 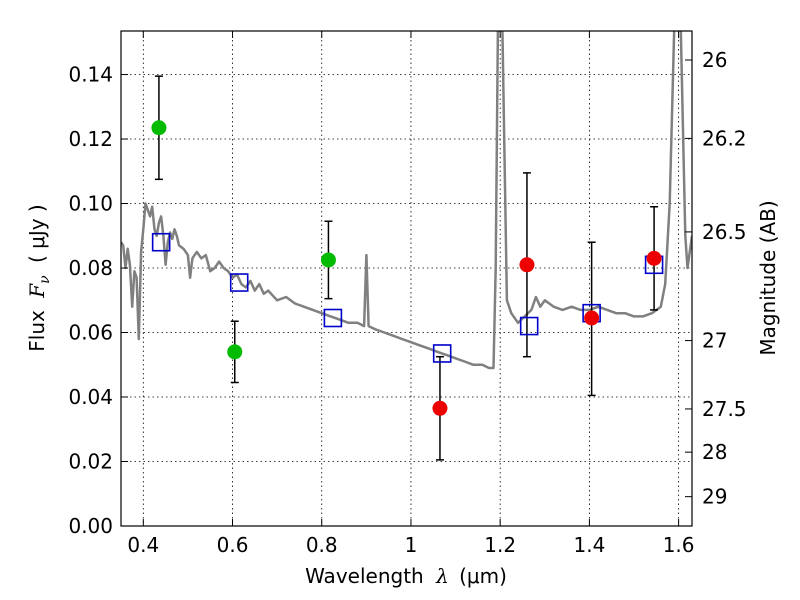 I want to click on x-tick-label: 1.6, so click(x=679, y=545).